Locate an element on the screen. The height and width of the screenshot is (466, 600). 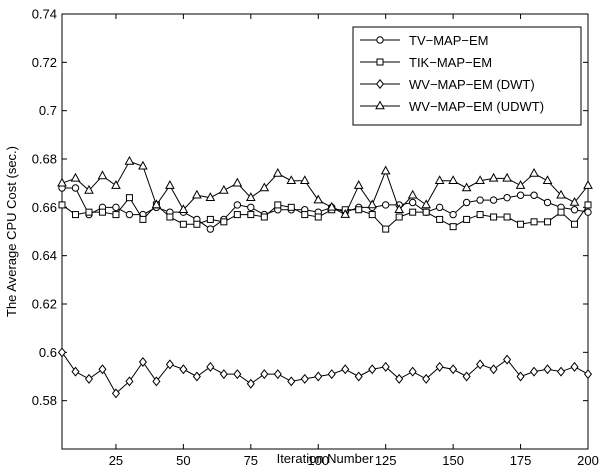
legend-box is located at coordinates (467, 76).